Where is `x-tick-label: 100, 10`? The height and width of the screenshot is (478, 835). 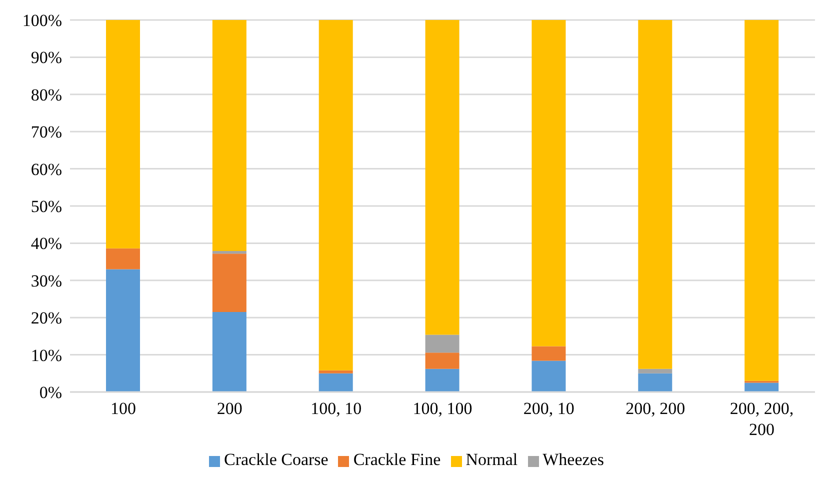 x-tick-label: 100, 10 is located at coordinates (336, 408).